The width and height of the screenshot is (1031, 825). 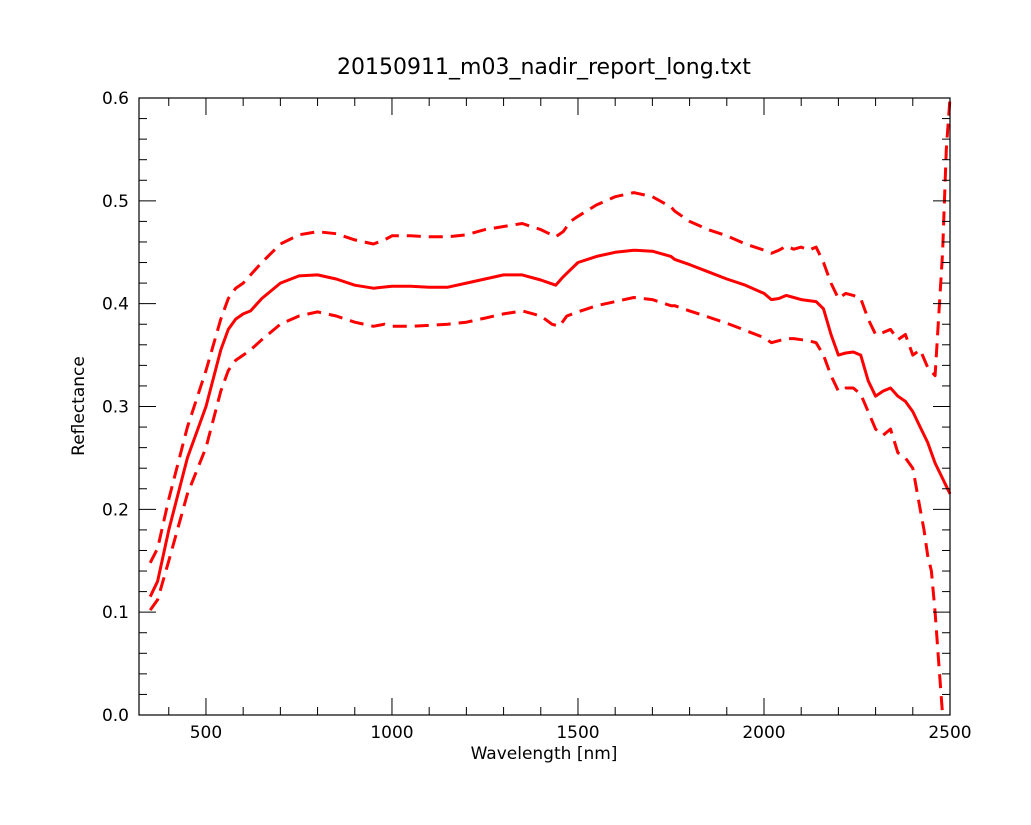 I want to click on y-tick-label: 0.6, so click(x=115, y=99).